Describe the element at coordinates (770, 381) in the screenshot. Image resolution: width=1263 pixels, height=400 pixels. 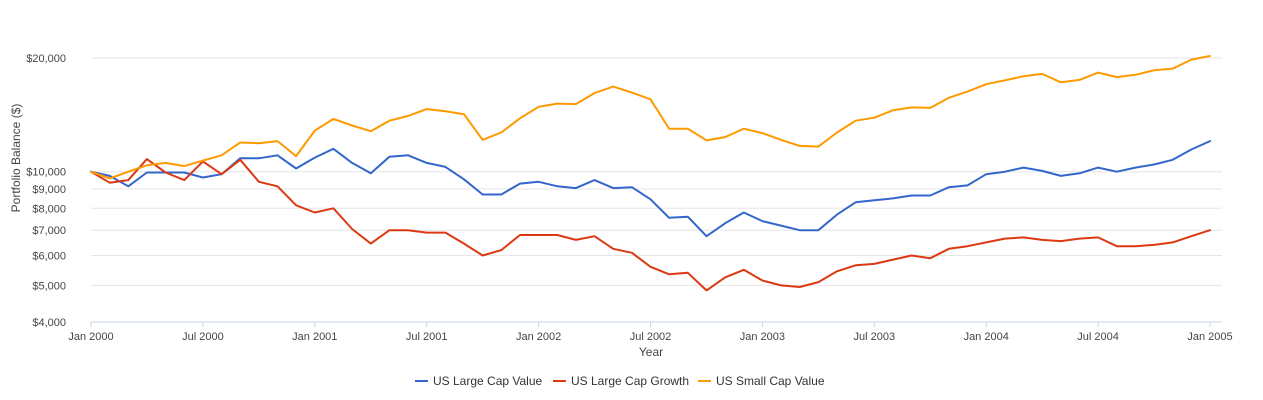
I see `legend-label: US Small Cap Value` at that location.